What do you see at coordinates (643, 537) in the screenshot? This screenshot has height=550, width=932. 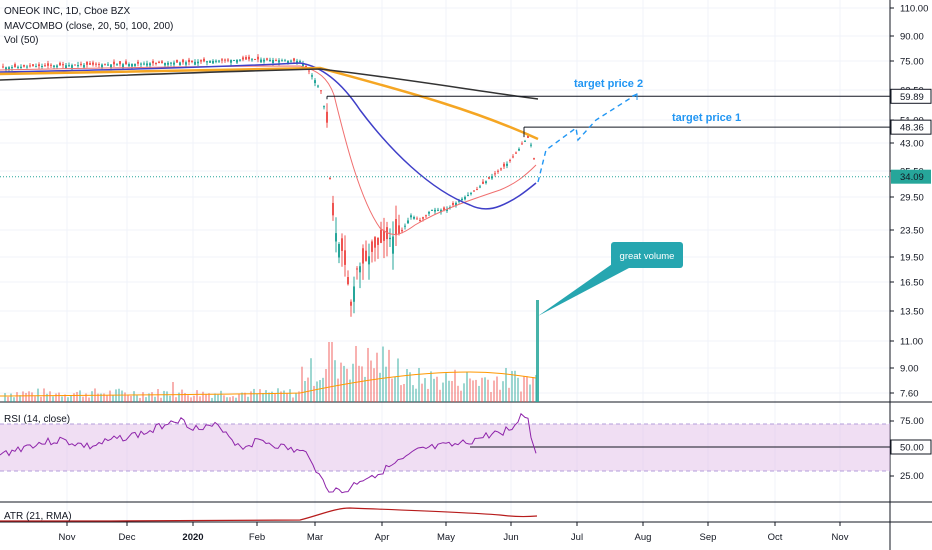 I see `time-axis-label: Aug` at bounding box center [643, 537].